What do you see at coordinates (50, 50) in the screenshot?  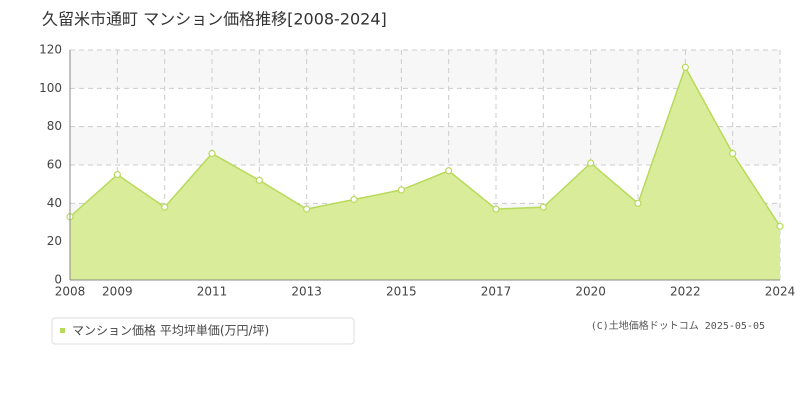 I see `y-tick-label: 120` at bounding box center [50, 50].